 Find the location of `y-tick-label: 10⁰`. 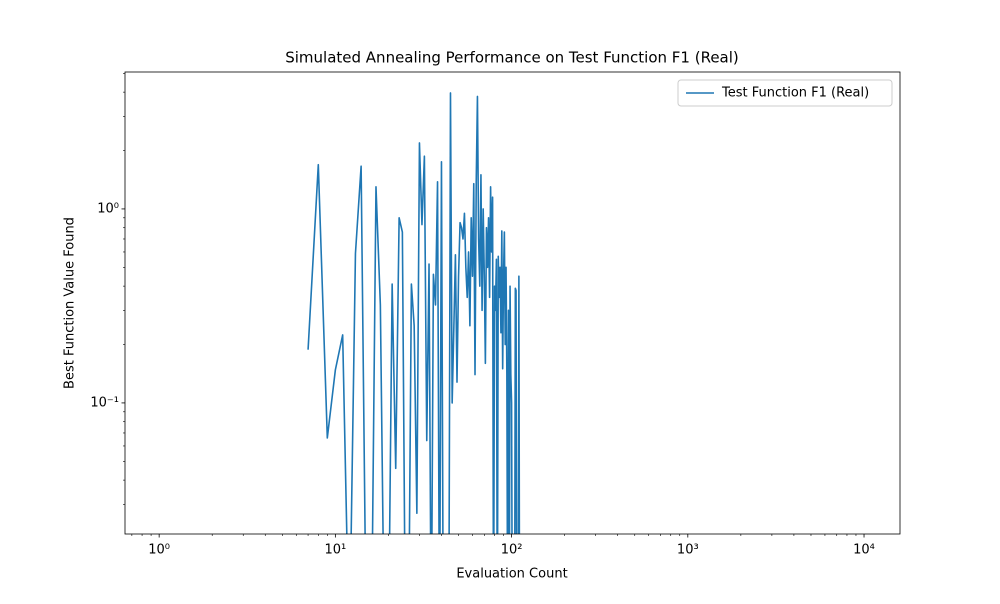

y-tick-label: 10⁰ is located at coordinates (108, 208).